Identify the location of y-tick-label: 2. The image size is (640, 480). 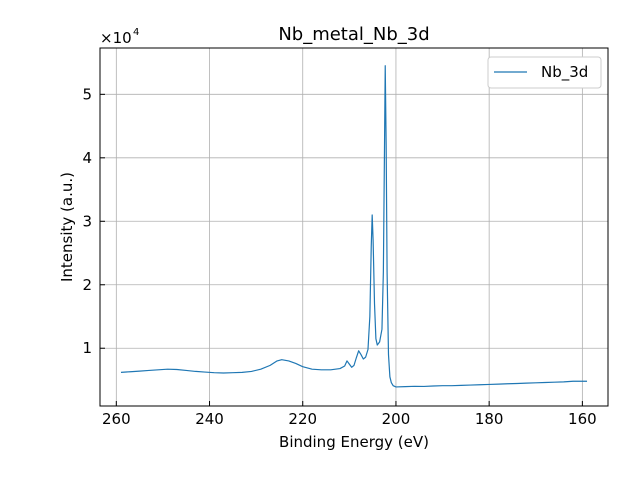
(87, 285).